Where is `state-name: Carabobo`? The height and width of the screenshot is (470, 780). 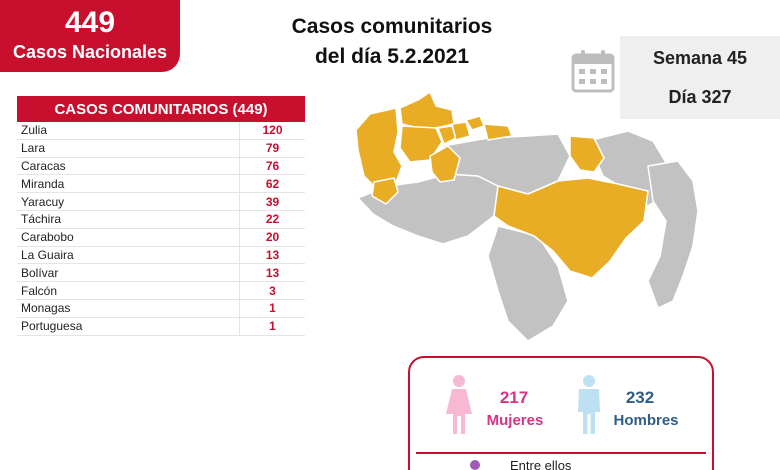 state-name: Carabobo is located at coordinates (47, 237).